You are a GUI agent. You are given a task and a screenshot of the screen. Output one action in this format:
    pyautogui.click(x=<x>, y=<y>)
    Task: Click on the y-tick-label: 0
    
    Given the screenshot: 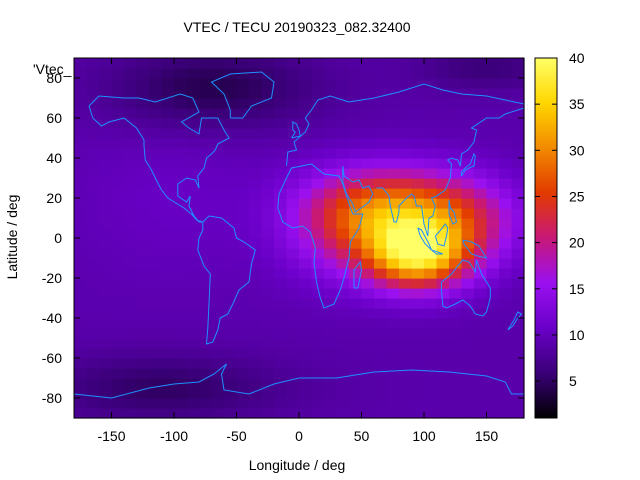 What is the action you would take?
    pyautogui.click(x=58, y=238)
    